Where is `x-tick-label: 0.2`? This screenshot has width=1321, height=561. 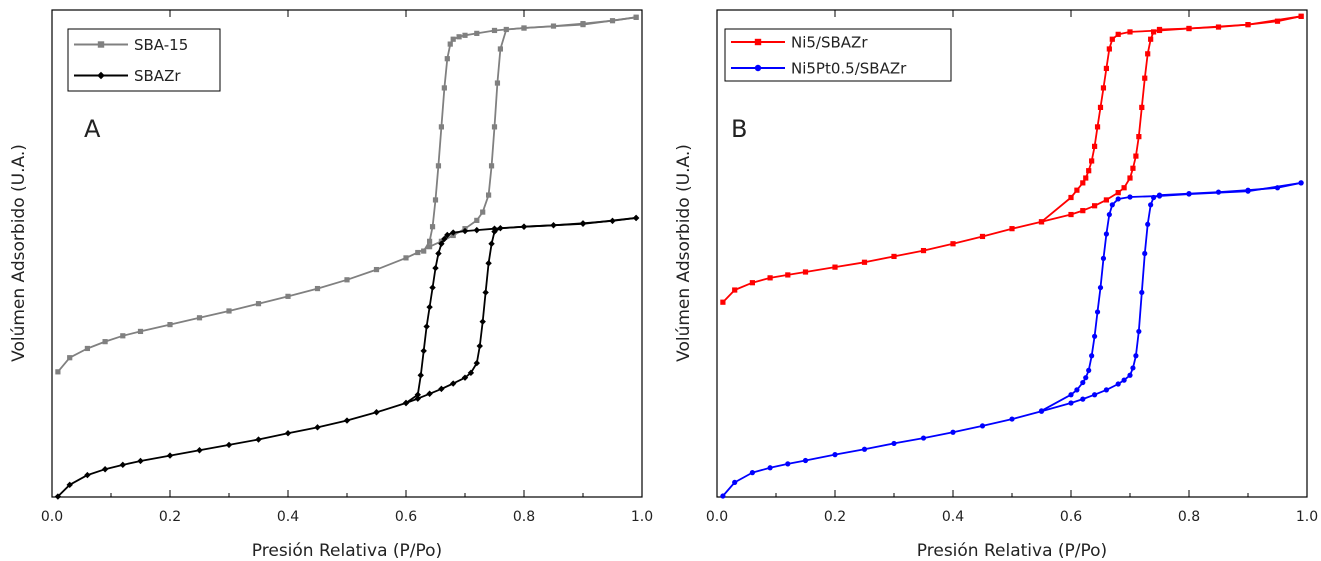
x-tick-label: 0.2 is located at coordinates (835, 517).